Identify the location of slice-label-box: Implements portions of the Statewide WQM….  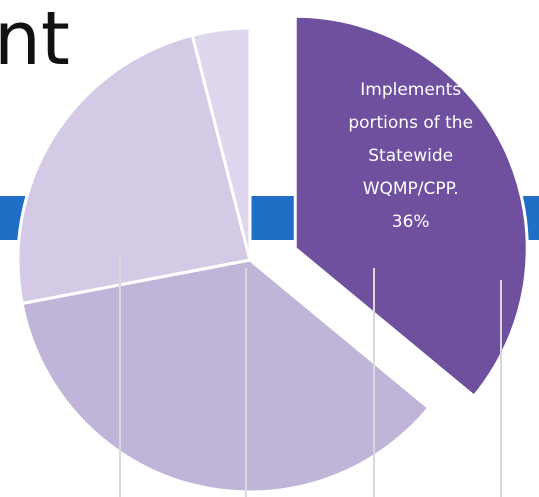
(411, 156).